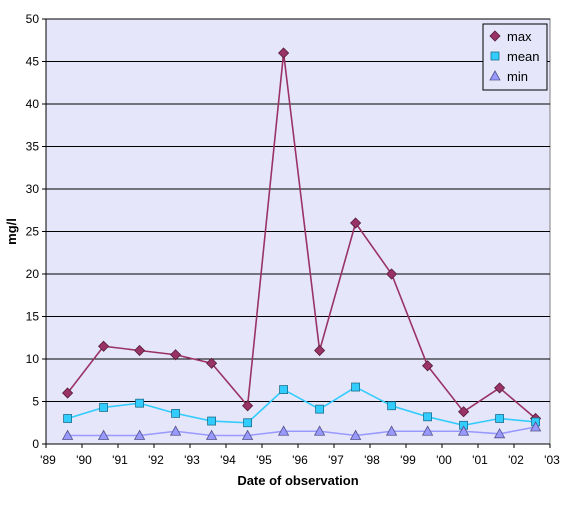 The height and width of the screenshot is (506, 565). Describe the element at coordinates (33, 232) in the screenshot. I see `y-tick-label: 25` at that location.